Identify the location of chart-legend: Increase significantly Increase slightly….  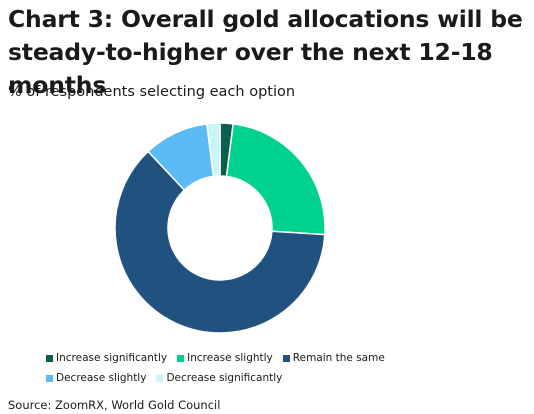
(281, 368).